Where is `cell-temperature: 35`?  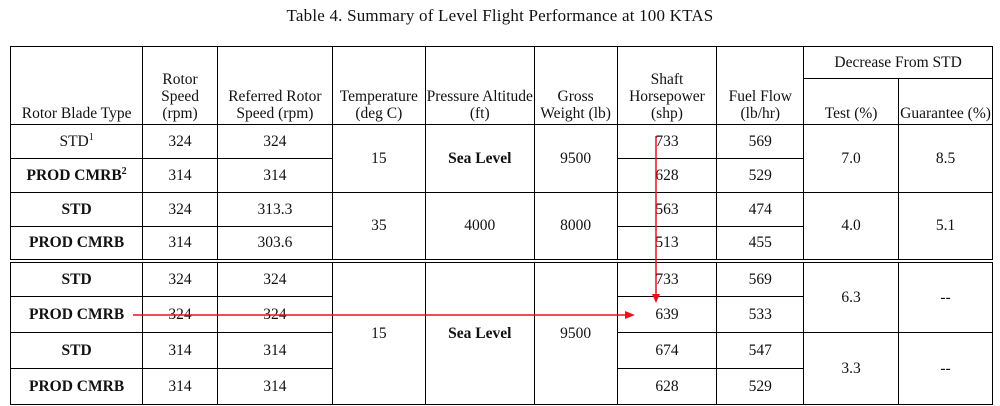 cell-temperature: 35 is located at coordinates (378, 226).